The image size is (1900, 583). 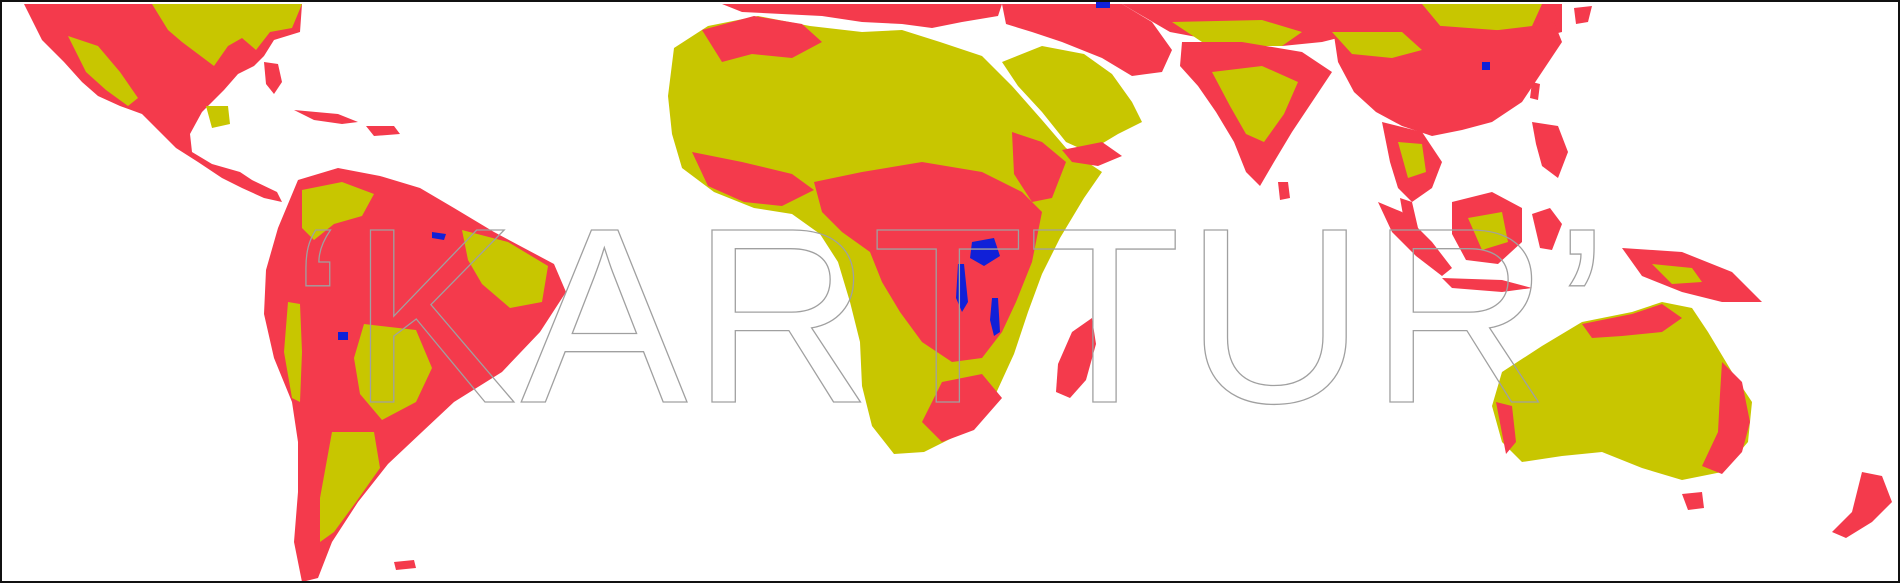 I want to click on sumatra, so click(x=1415, y=239).